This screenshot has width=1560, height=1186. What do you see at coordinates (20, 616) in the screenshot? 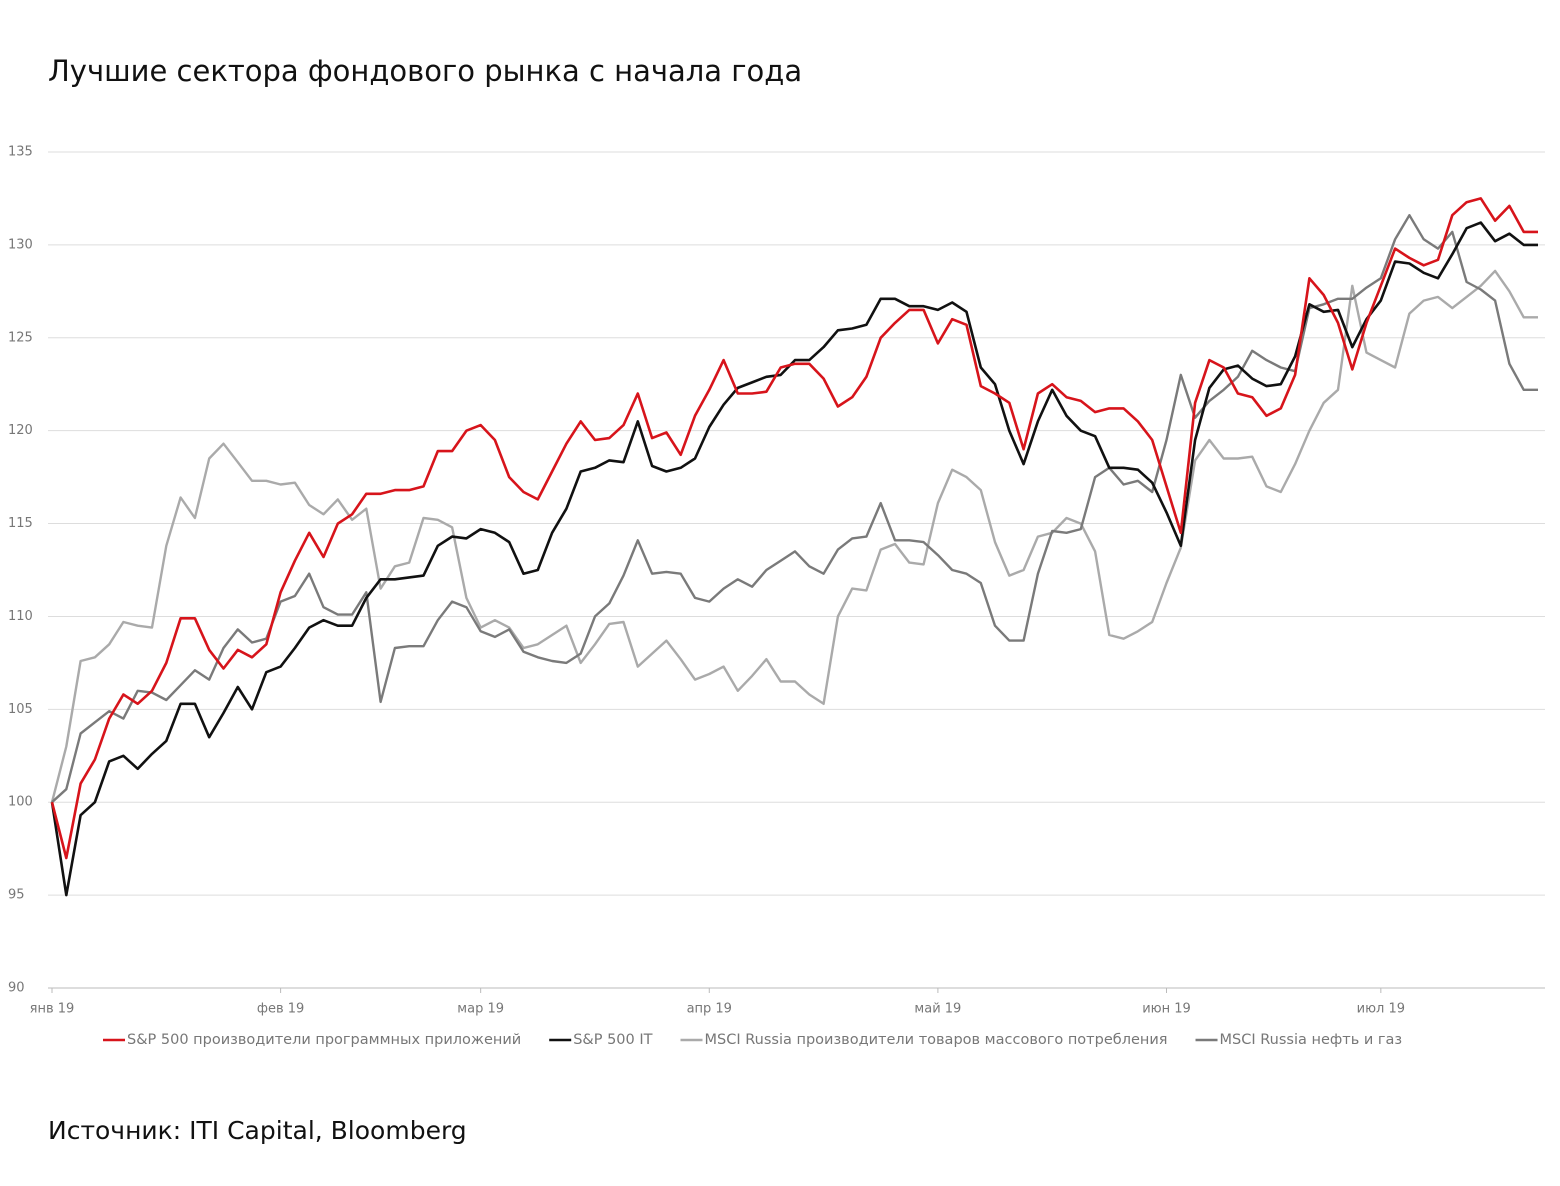
I see `y-tick-label: 110` at bounding box center [20, 616].